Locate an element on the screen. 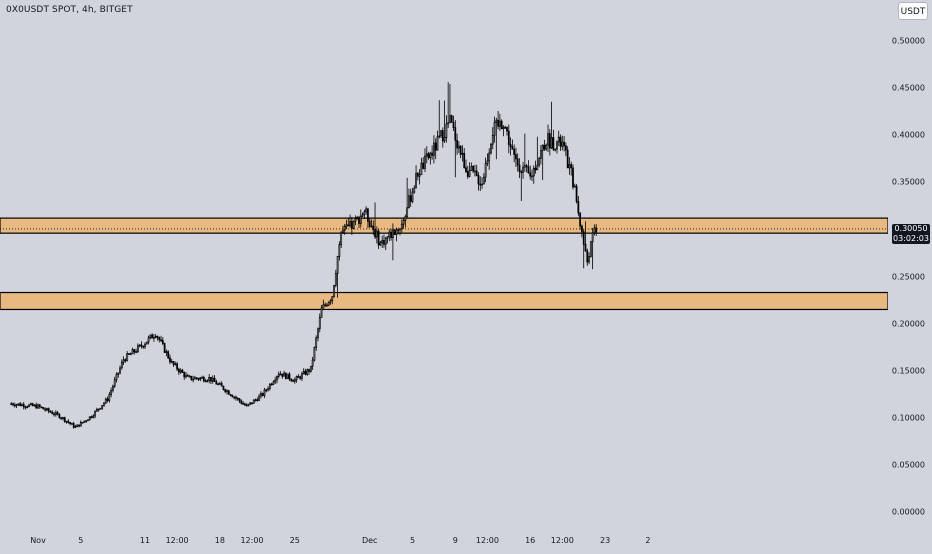 The height and width of the screenshot is (554, 932). lower-zone is located at coordinates (444, 301).